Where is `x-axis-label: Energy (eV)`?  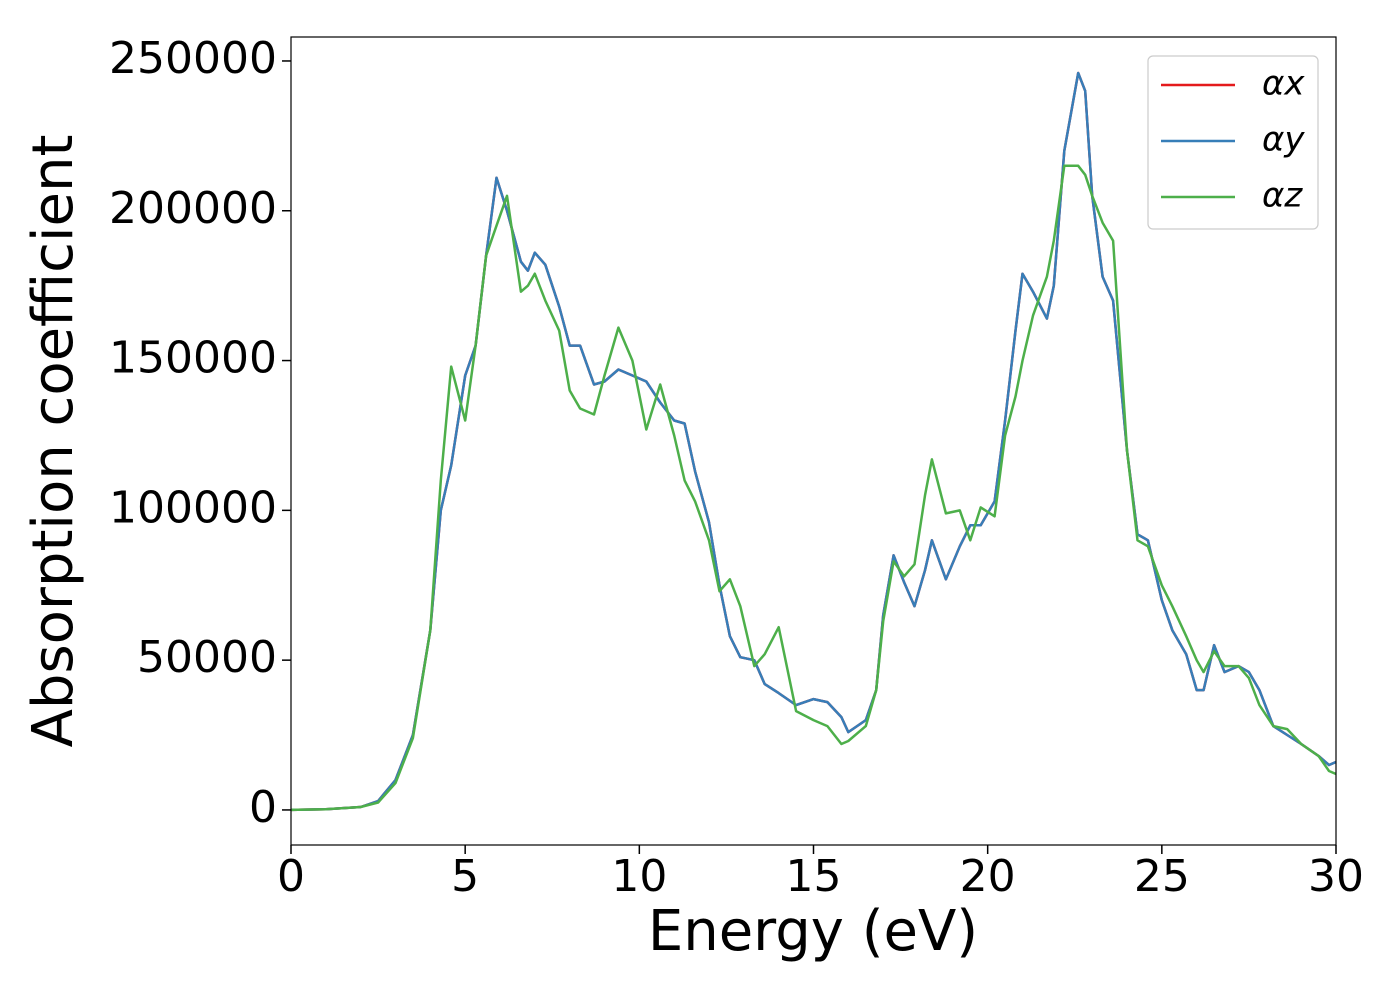 x-axis-label: Energy (eV) is located at coordinates (813, 931).